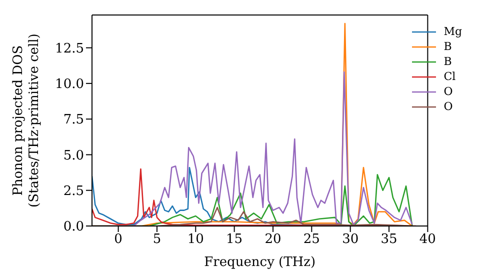 This screenshot has width=500, height=280. I want to click on y-tick-label: 12.5, so click(69, 48).